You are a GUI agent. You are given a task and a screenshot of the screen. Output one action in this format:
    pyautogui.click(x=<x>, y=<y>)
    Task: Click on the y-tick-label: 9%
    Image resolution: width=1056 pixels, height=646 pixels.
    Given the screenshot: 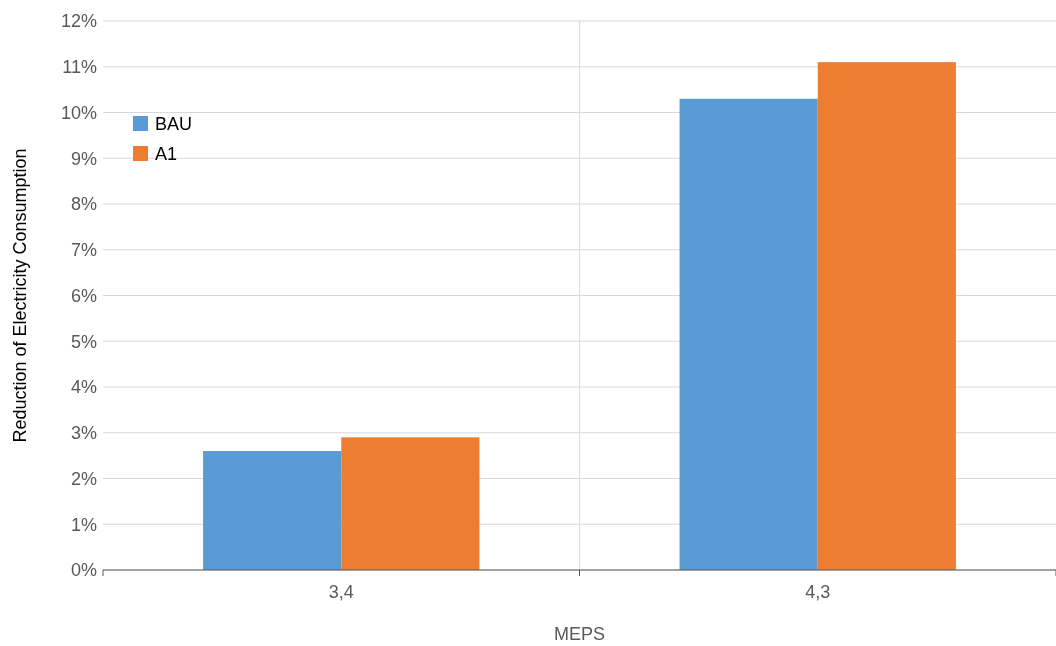 What is the action you would take?
    pyautogui.click(x=83, y=158)
    